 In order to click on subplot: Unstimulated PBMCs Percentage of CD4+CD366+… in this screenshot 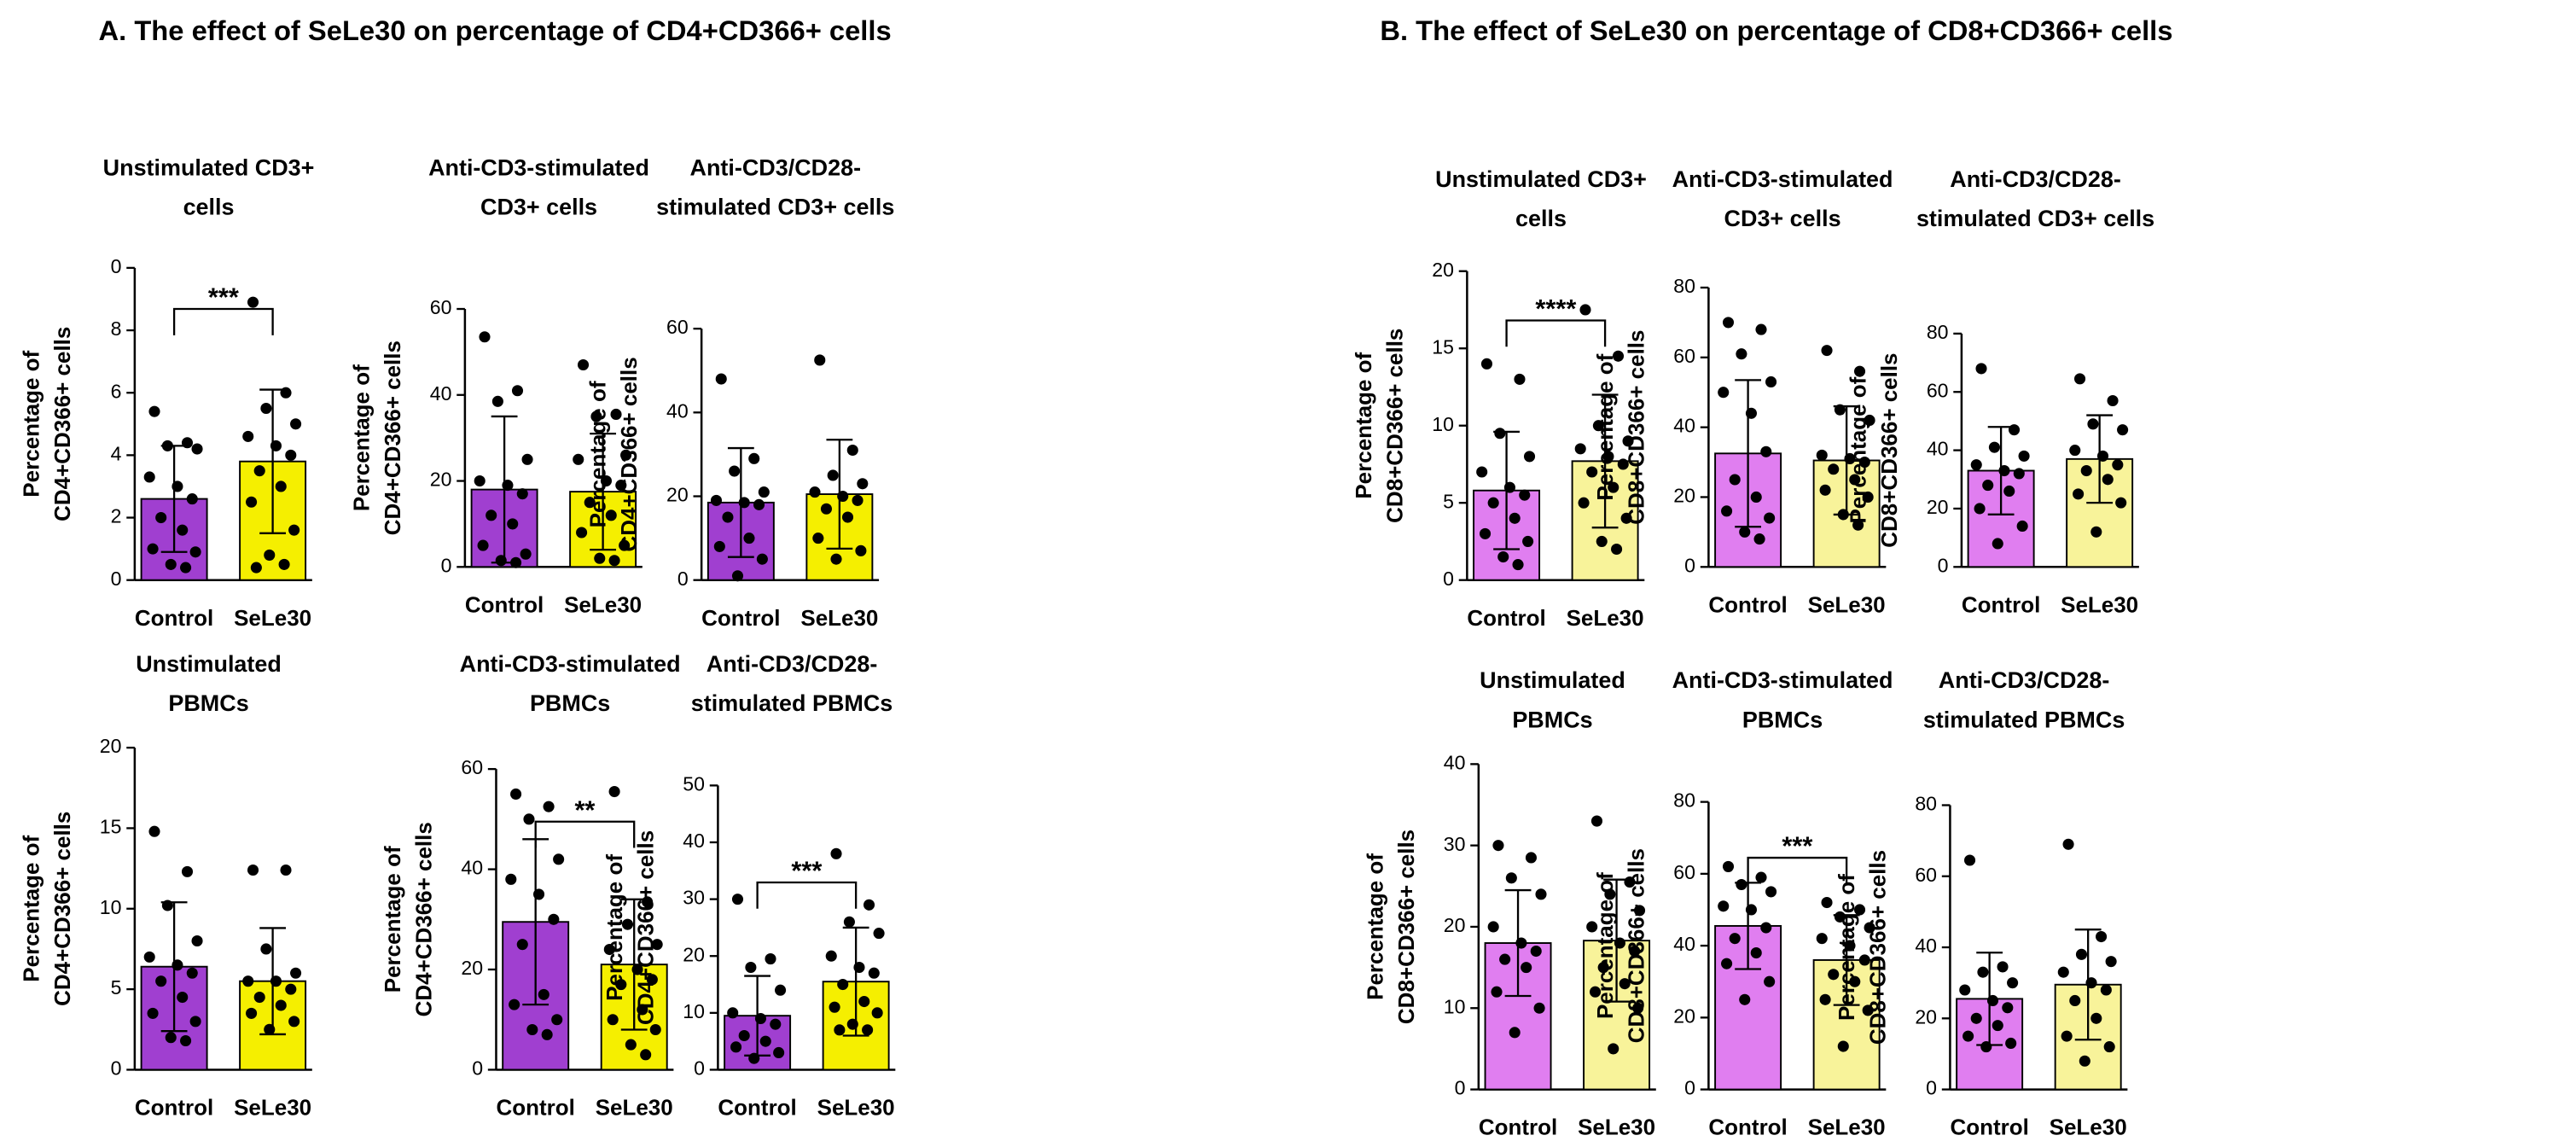, I will do `click(165, 886)`.